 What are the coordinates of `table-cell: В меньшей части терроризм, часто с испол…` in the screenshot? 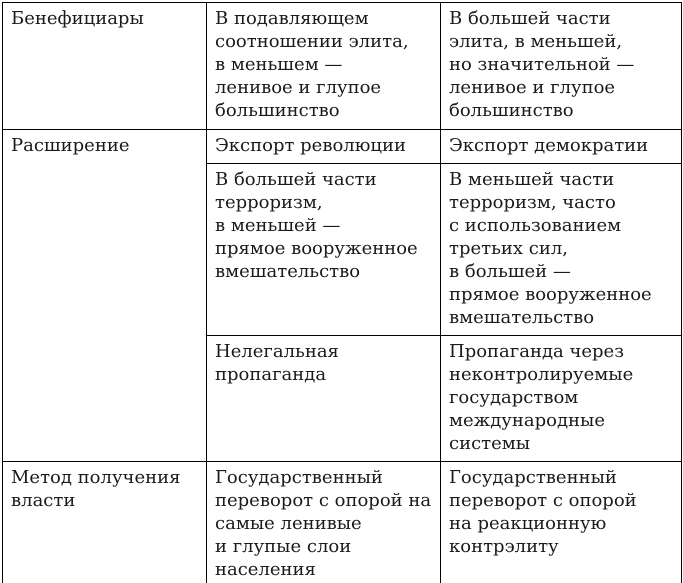 It's located at (561, 249).